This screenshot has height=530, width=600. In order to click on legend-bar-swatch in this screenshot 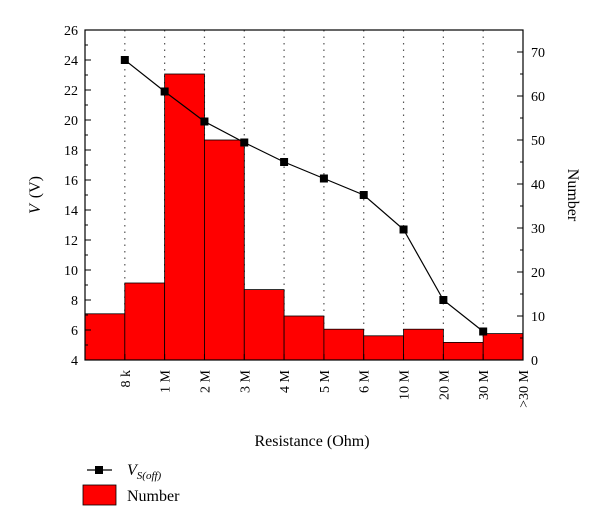, I will do `click(99, 495)`.